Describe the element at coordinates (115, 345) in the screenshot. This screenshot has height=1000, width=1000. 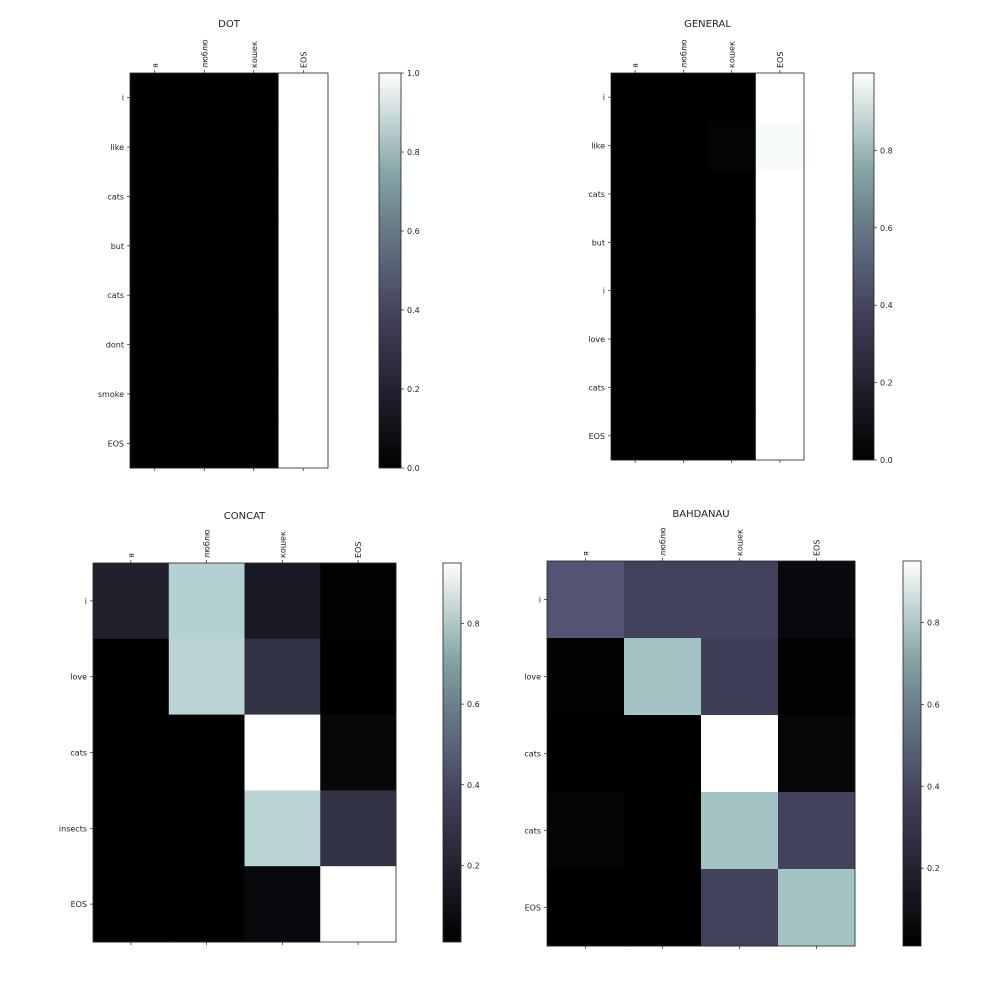
I see `y-tick-label: dont` at that location.